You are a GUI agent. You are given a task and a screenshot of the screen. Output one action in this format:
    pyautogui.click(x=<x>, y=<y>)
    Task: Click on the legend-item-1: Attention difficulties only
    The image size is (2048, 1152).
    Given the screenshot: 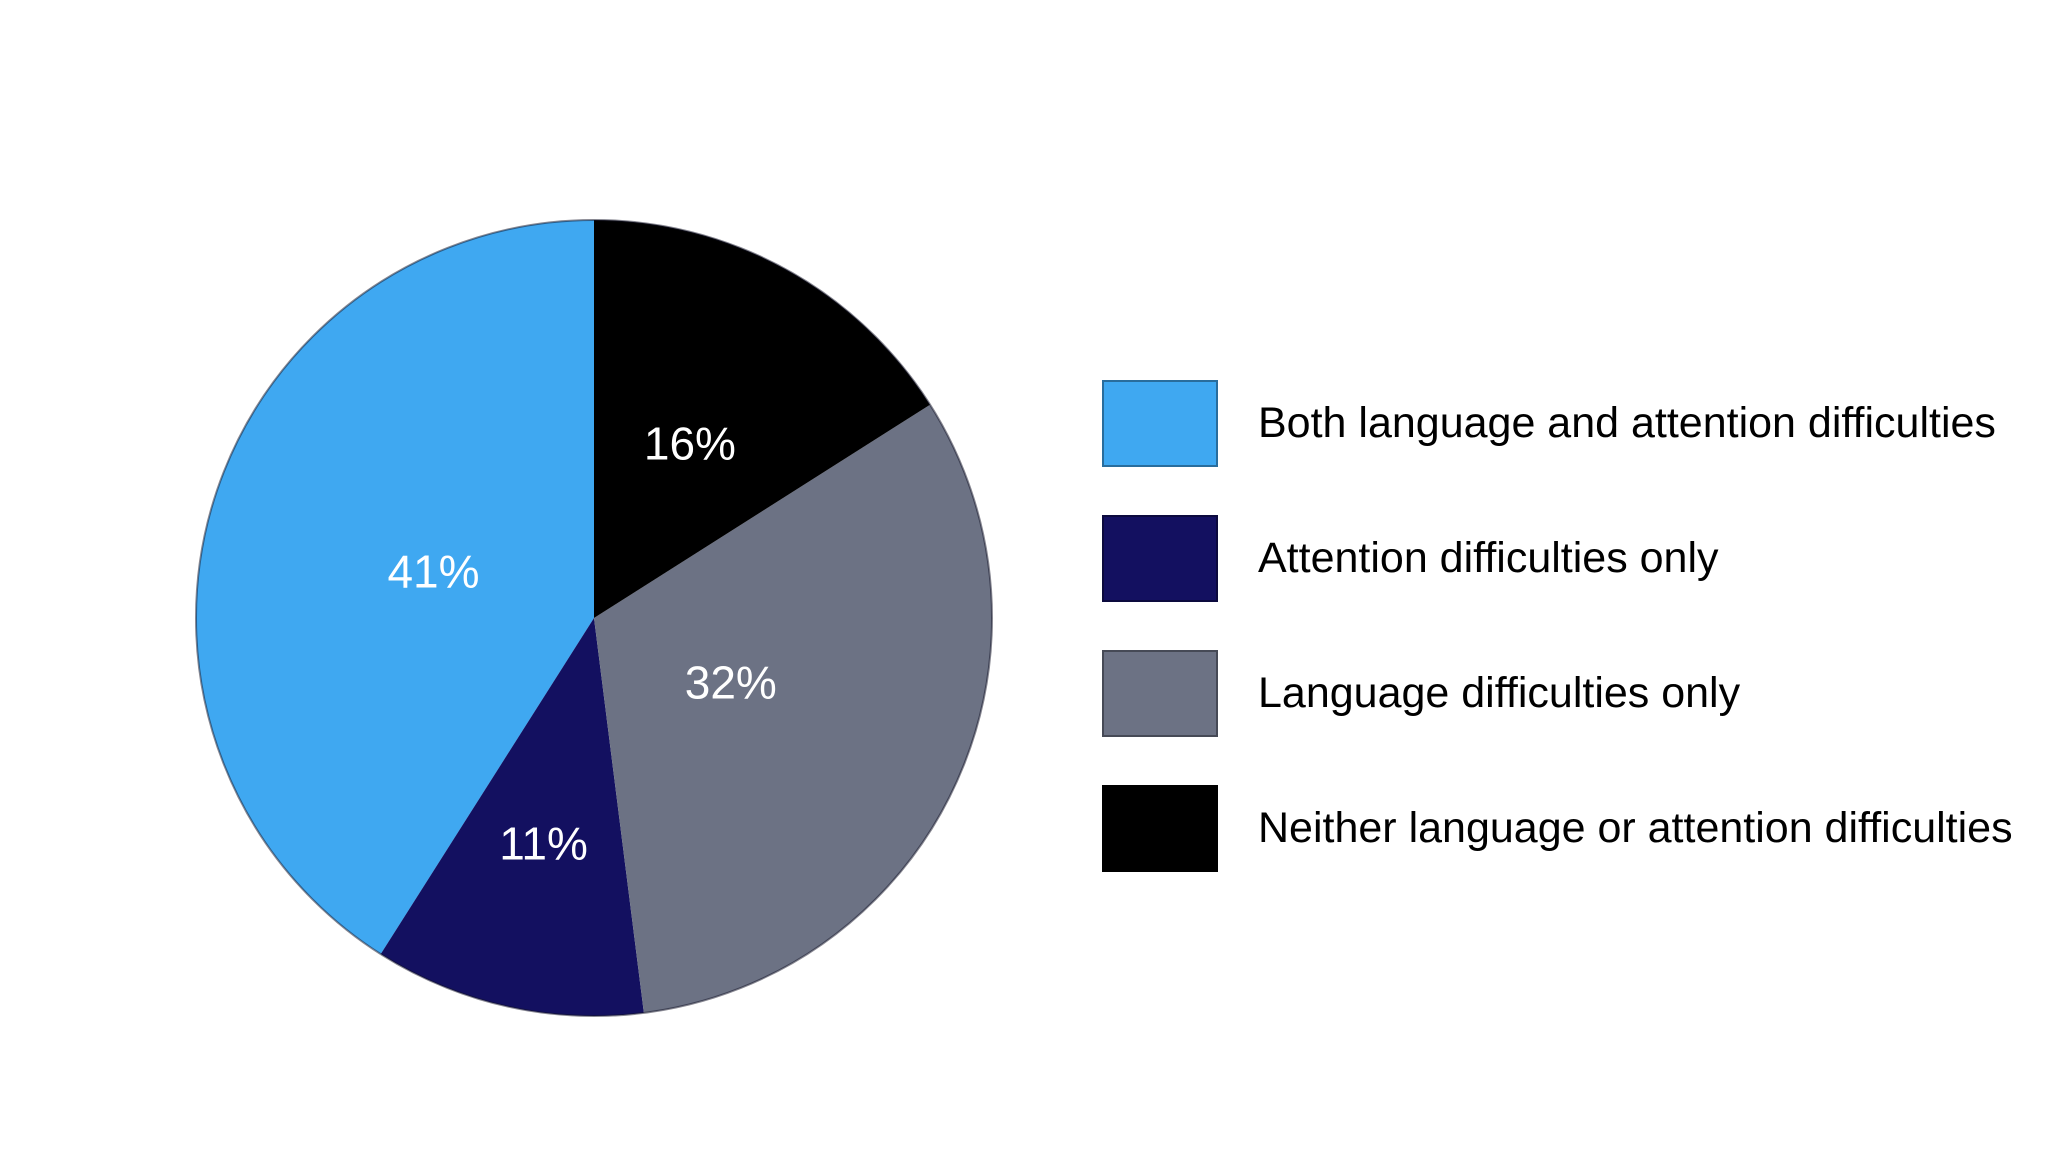 What is the action you would take?
    pyautogui.click(x=1562, y=558)
    